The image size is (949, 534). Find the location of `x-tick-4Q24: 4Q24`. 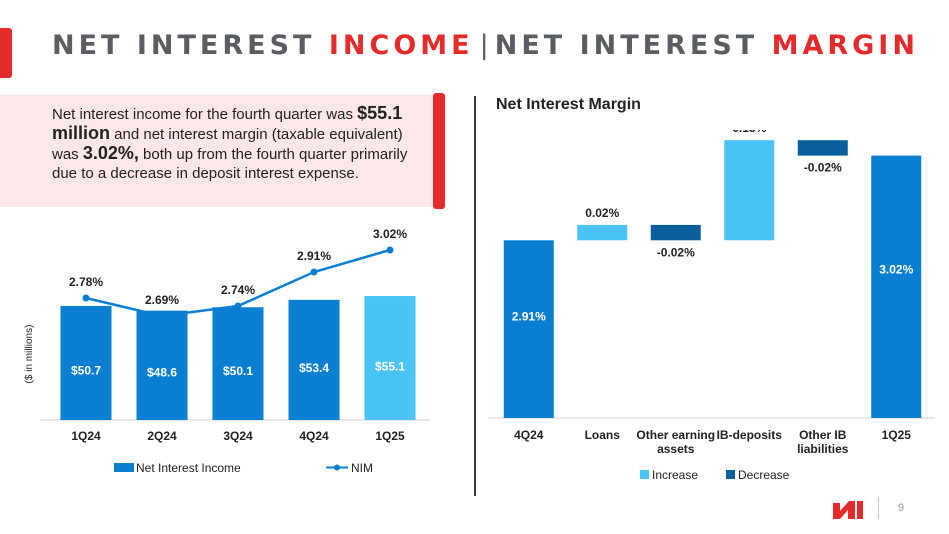

x-tick-4Q24: 4Q24 is located at coordinates (314, 436).